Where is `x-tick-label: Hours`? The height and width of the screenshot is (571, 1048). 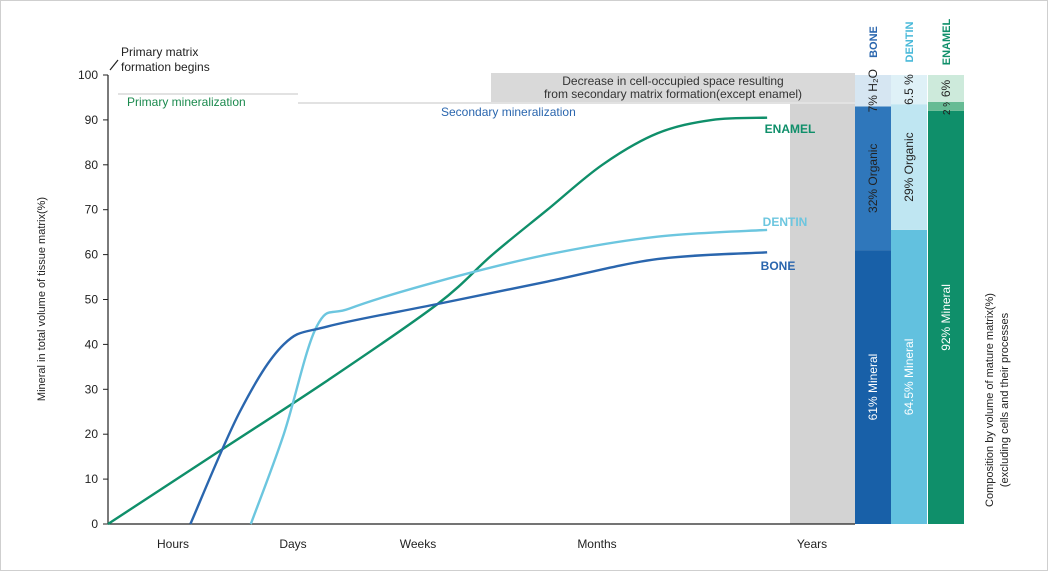
x-tick-label: Hours is located at coordinates (173, 544).